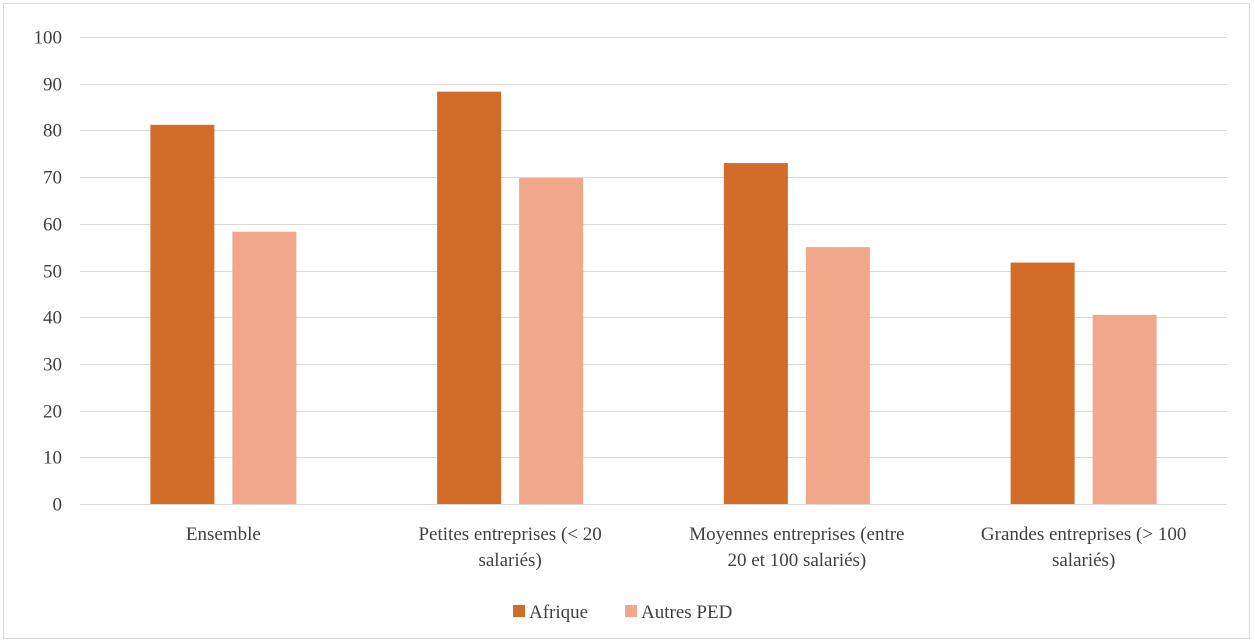 This screenshot has width=1255, height=644. What do you see at coordinates (796, 560) in the screenshot?
I see `x-category-label: 20 et 100 salariés)` at bounding box center [796, 560].